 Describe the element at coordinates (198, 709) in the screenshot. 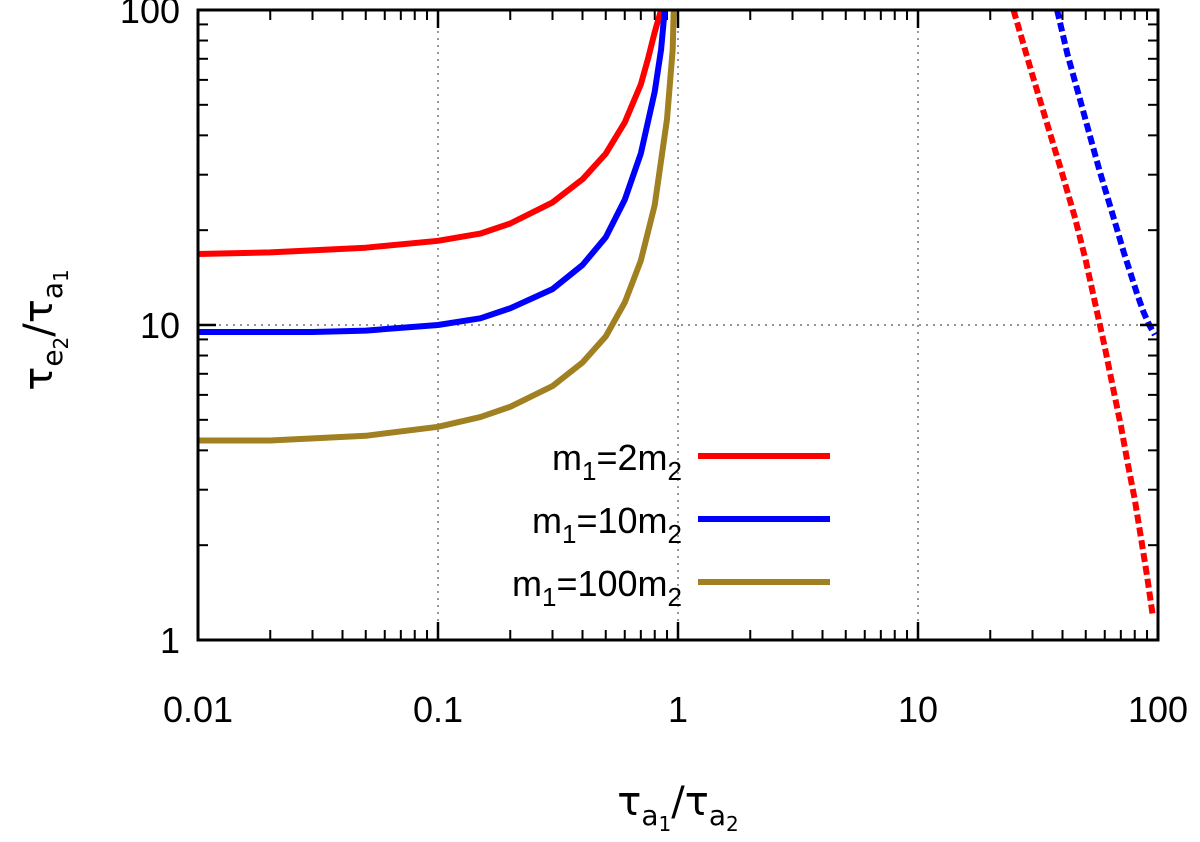

I see `x-tick-label: 0.01` at that location.